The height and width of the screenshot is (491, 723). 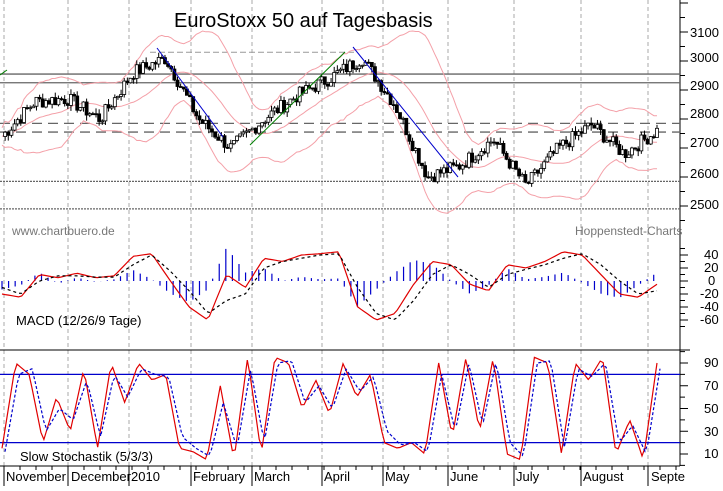 What do you see at coordinates (711, 254) in the screenshot?
I see `macd-tick-40: 40` at bounding box center [711, 254].